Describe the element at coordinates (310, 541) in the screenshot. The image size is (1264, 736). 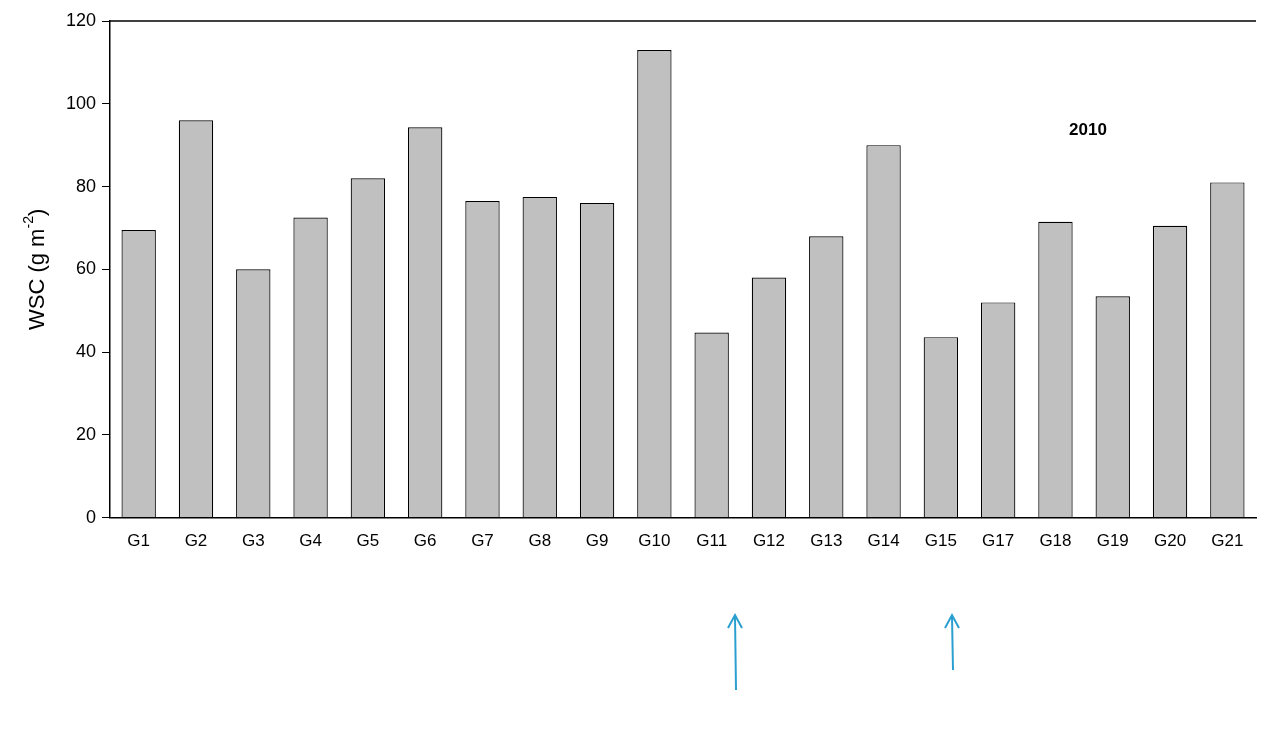
I see `x-tick-label: G4` at that location.